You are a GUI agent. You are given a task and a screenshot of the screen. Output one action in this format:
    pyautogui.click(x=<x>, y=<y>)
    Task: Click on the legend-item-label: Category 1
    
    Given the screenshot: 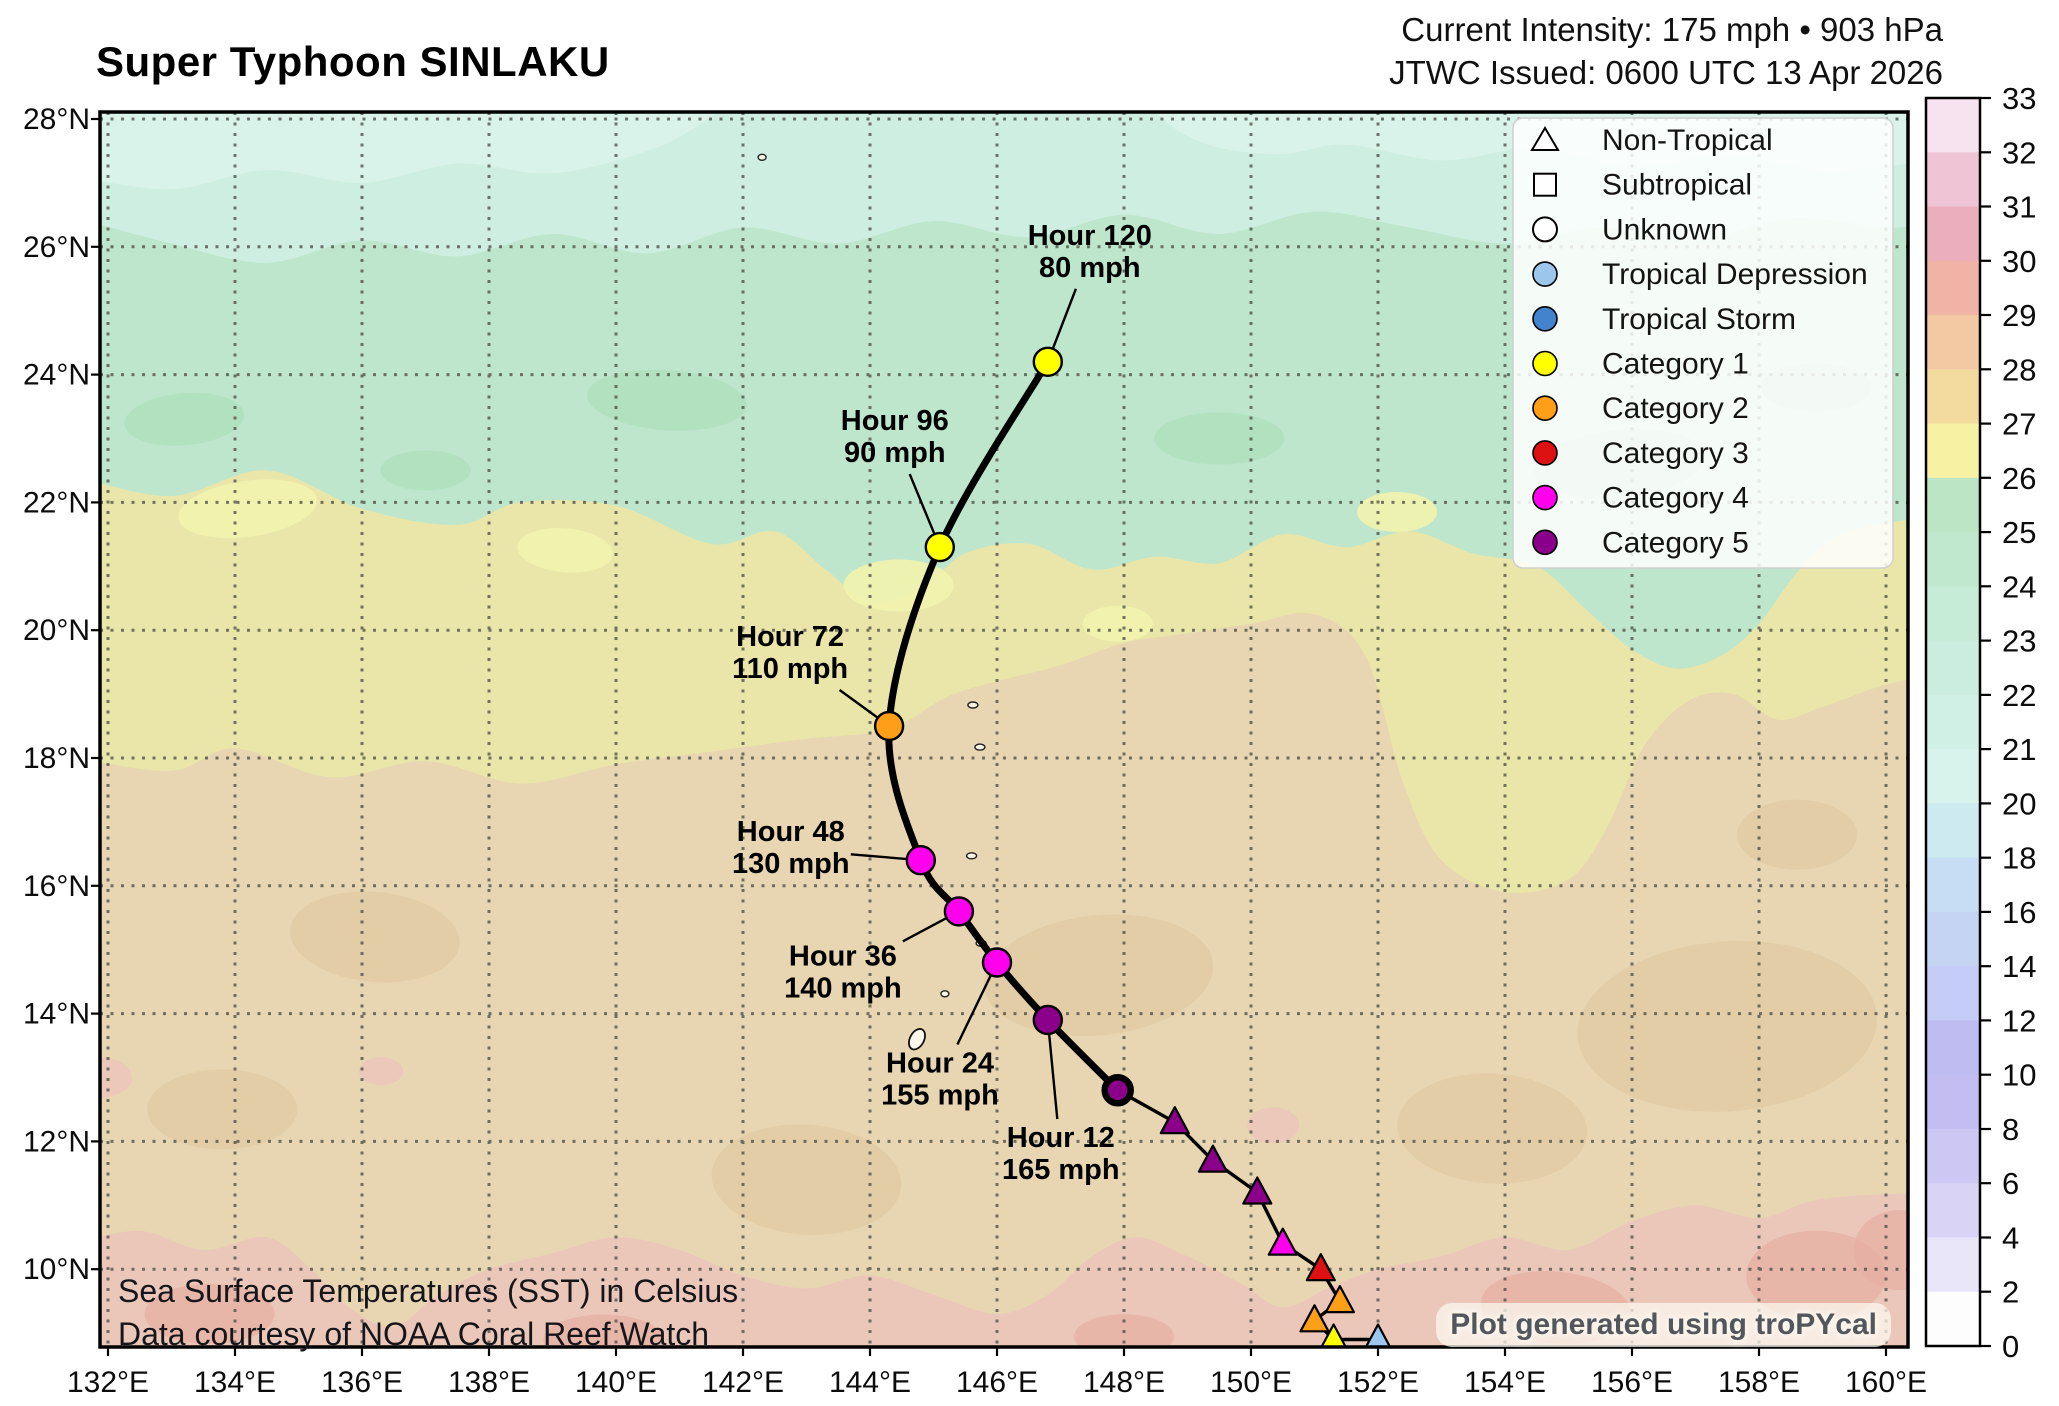 What is the action you would take?
    pyautogui.click(x=1675, y=364)
    